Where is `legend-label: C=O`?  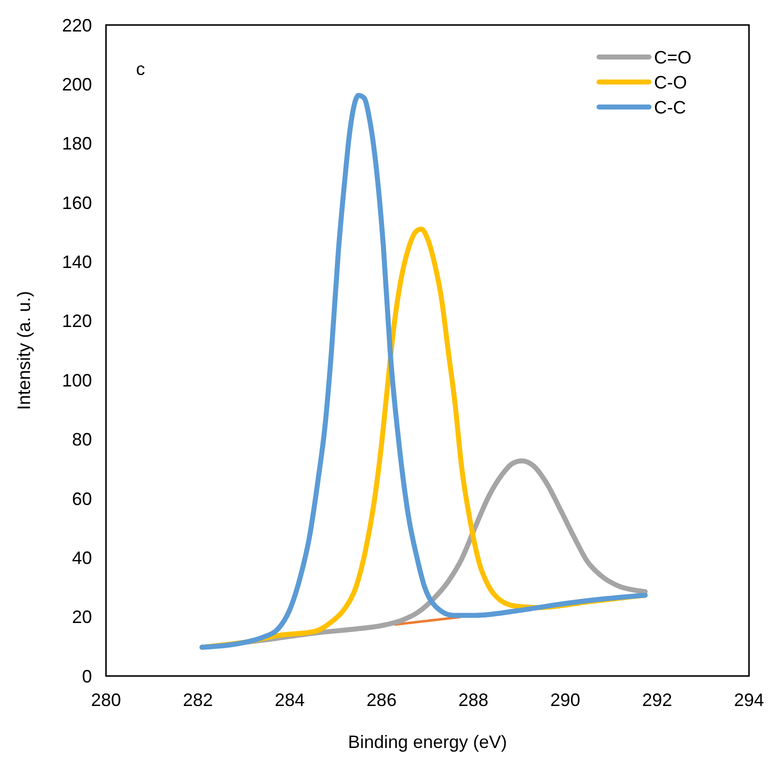 legend-label: C=O is located at coordinates (673, 57).